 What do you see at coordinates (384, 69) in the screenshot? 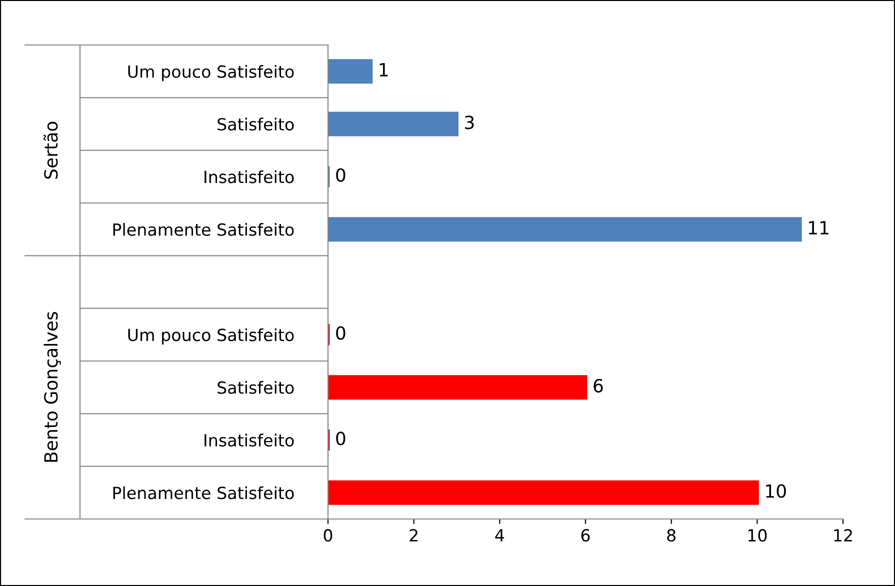
I see `data-label: 1` at bounding box center [384, 69].